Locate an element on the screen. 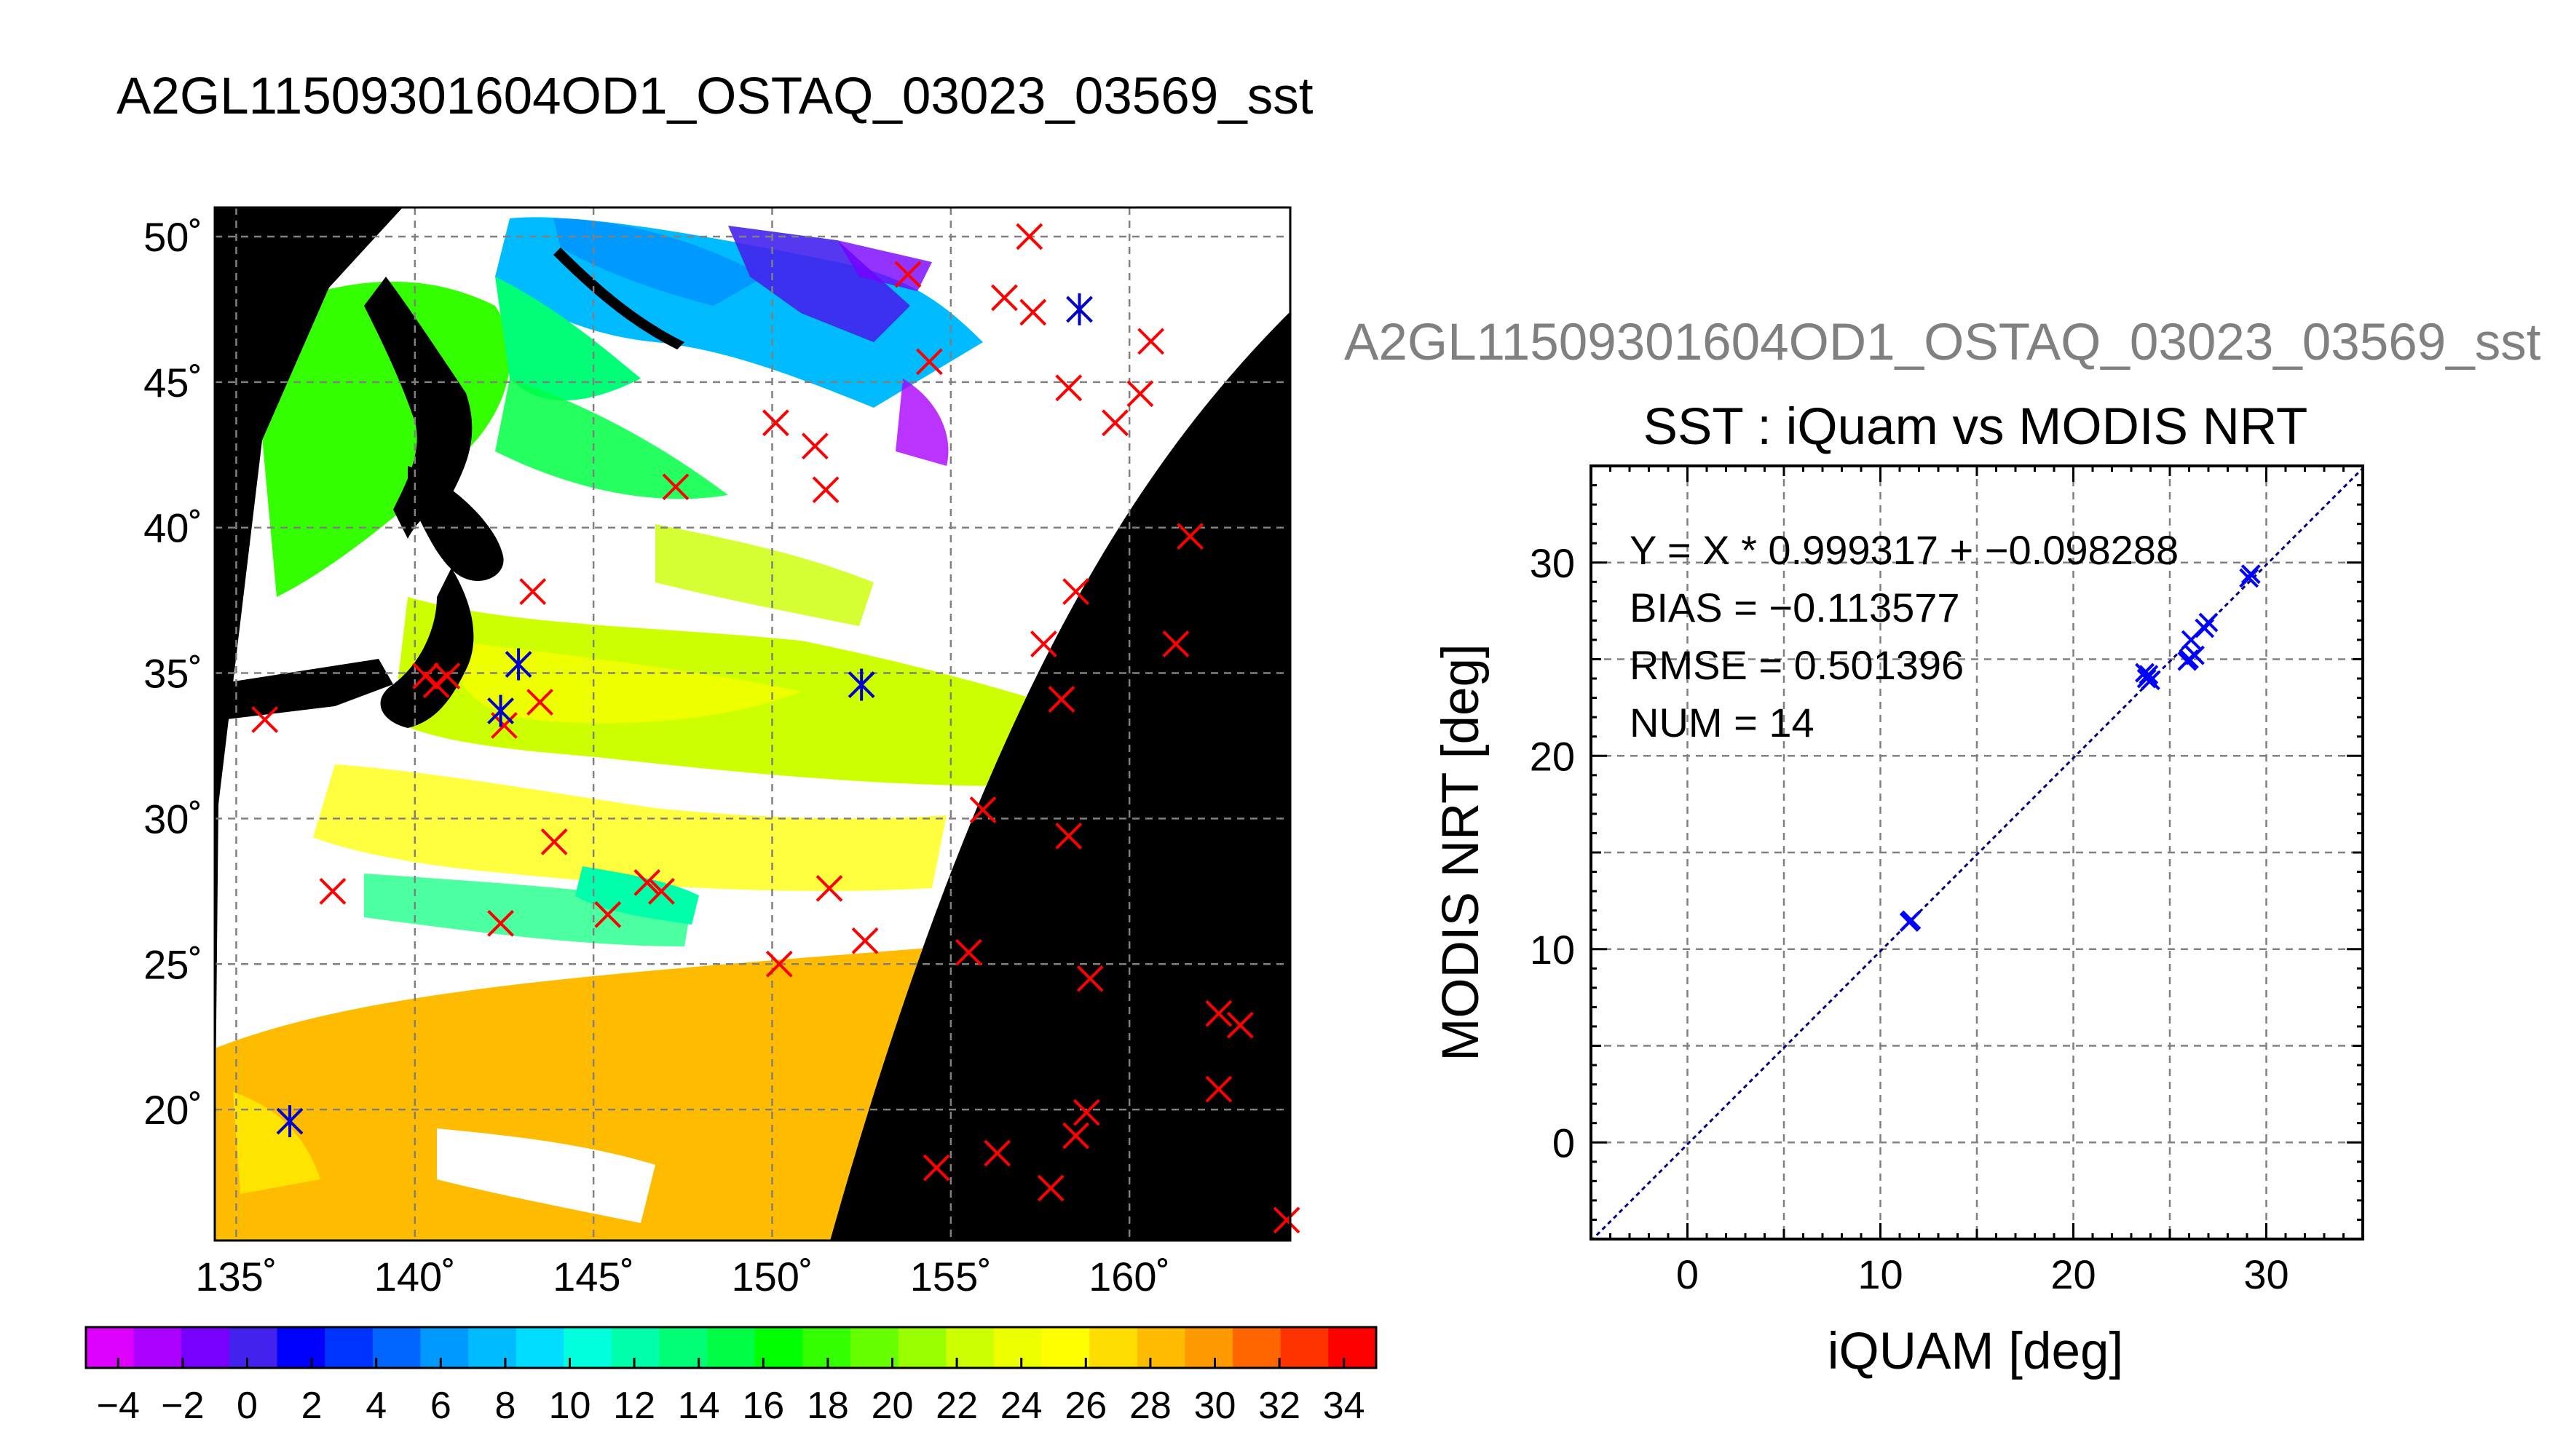 The width and height of the screenshot is (2555, 1456). region-lime is located at coordinates (764, 575).